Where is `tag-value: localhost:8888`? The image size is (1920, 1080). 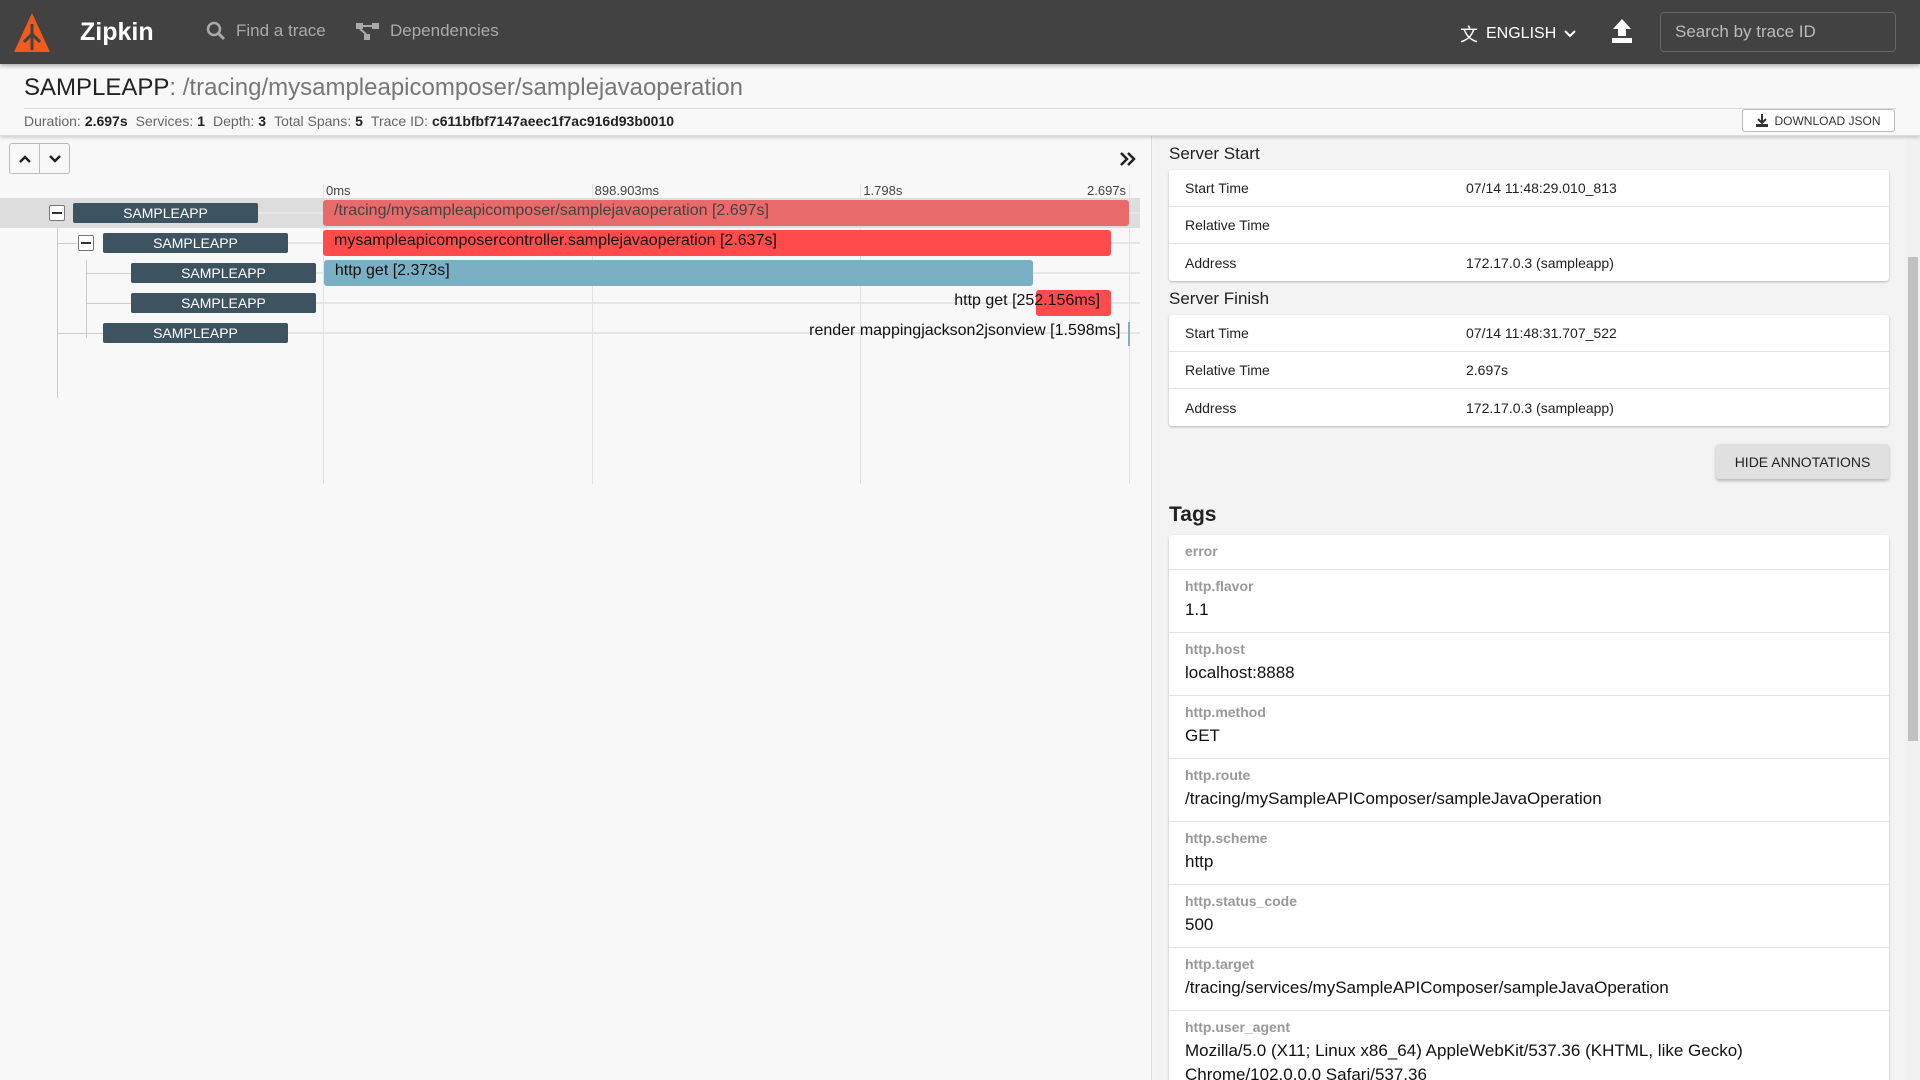 tag-value: localhost:8888 is located at coordinates (1240, 672).